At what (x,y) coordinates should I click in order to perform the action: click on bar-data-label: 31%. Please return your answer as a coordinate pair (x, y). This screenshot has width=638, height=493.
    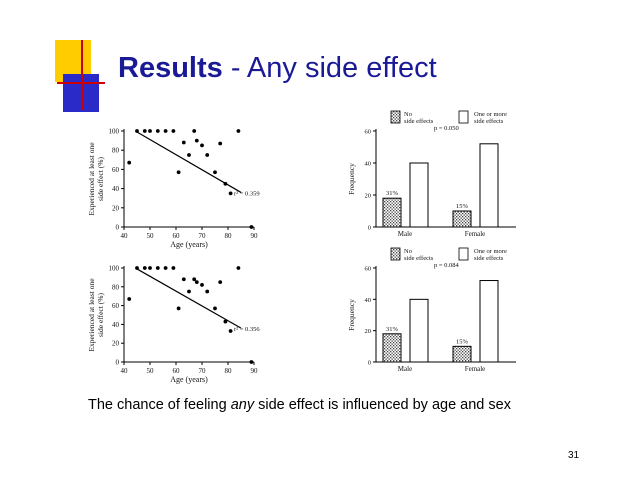
    Looking at the image, I should click on (392, 193).